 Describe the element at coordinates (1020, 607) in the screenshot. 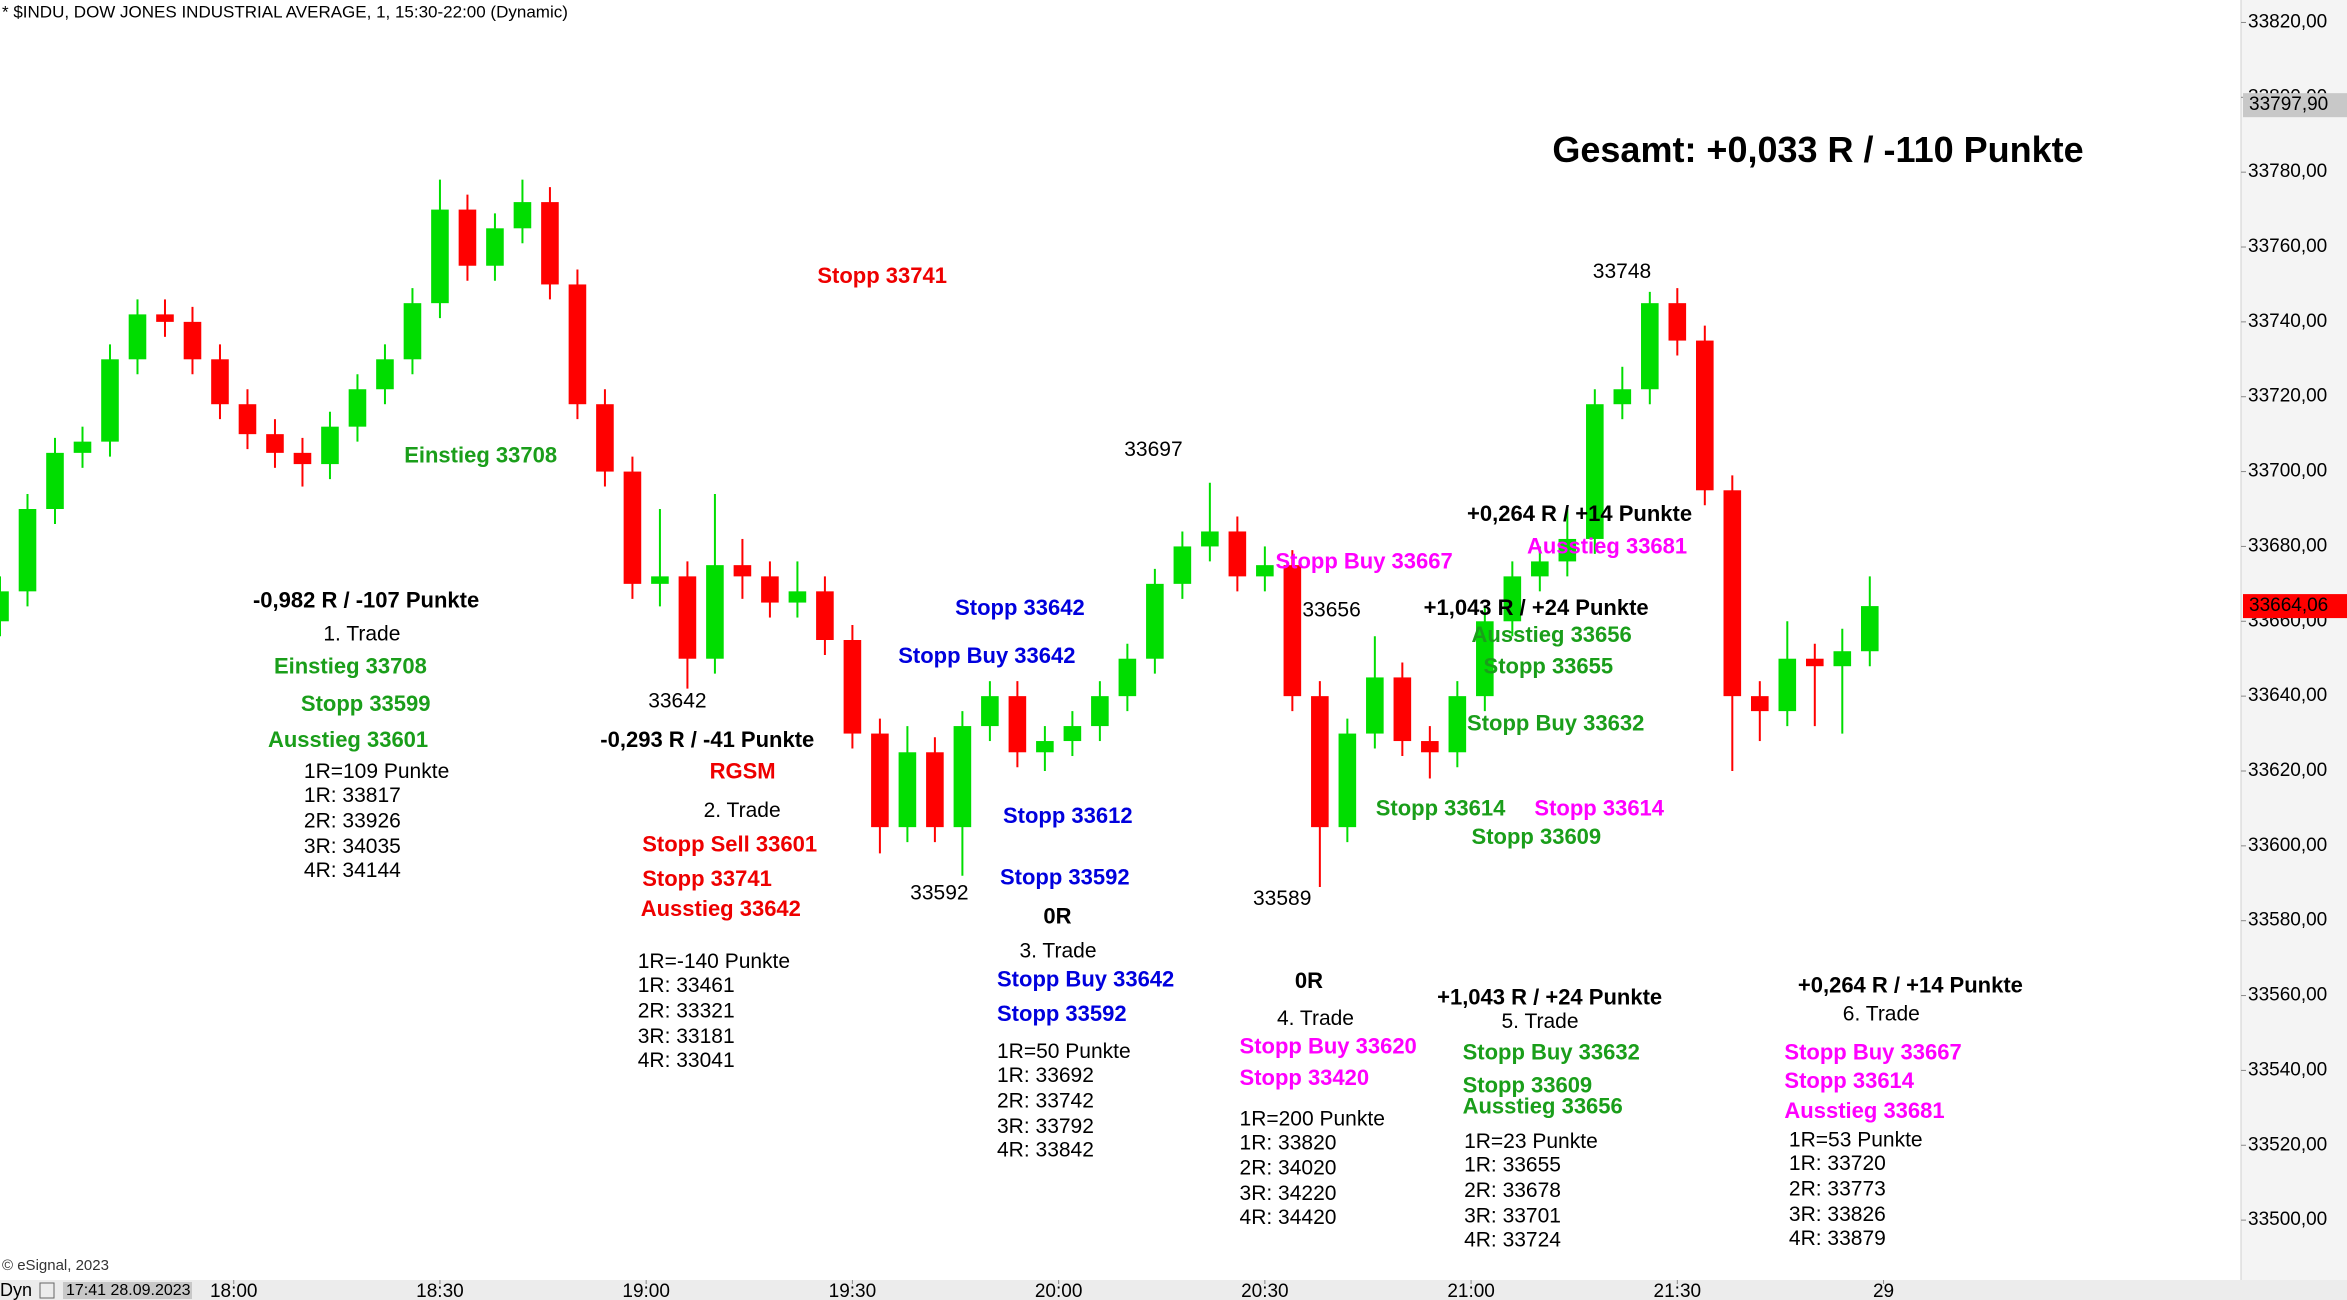

I see `annotation: Stopp 33642` at that location.